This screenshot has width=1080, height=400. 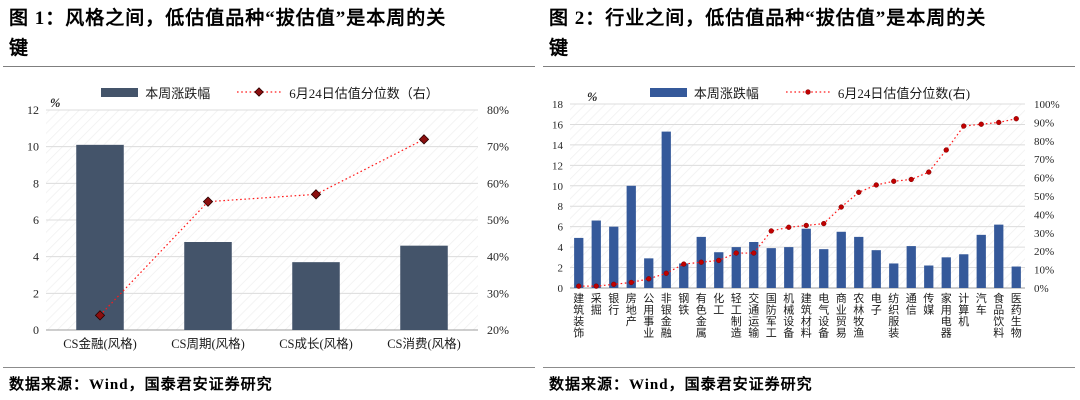 What do you see at coordinates (498, 110) in the screenshot?
I see `right-axis-tick-label: 80%` at bounding box center [498, 110].